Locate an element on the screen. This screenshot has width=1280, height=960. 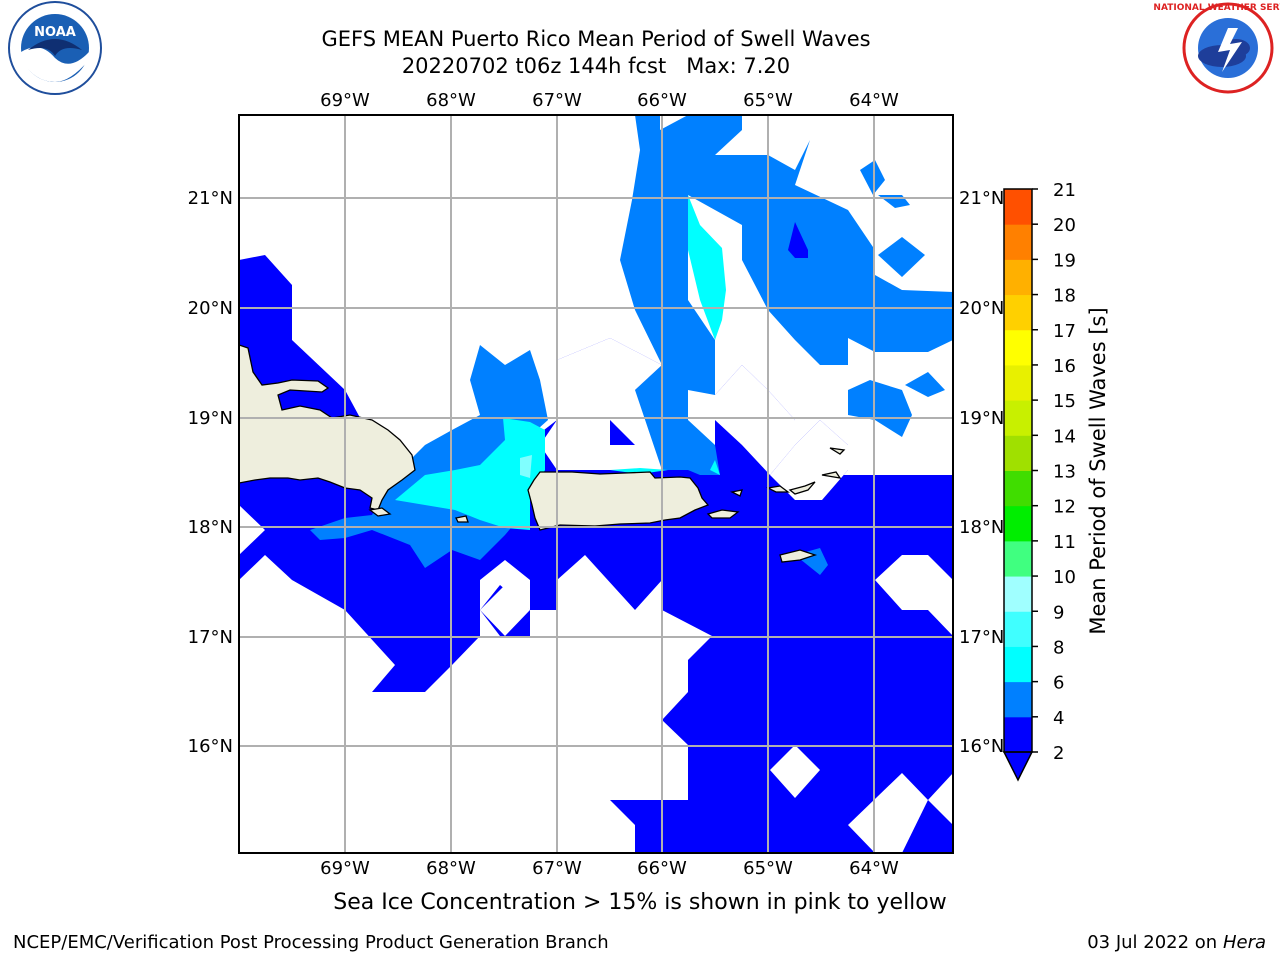
colorbar-tick-label: 12 is located at coordinates (1064, 507).